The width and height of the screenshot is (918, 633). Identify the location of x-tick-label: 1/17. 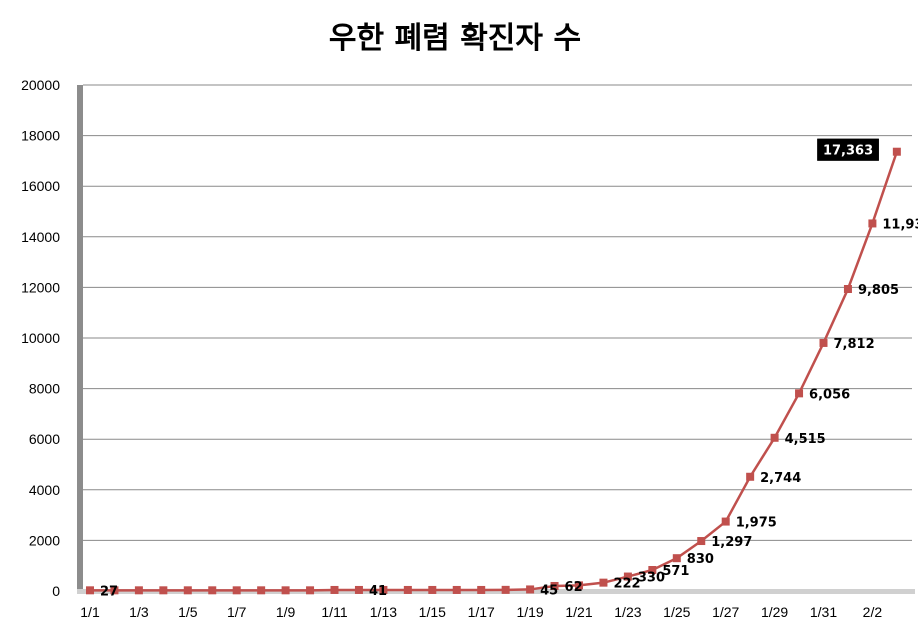
(481, 612).